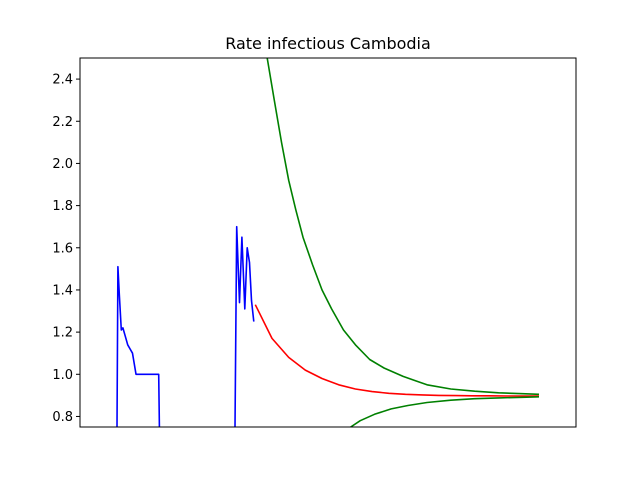 Image resolution: width=640 pixels, height=480 pixels. Describe the element at coordinates (62, 206) in the screenshot. I see `y-tick-label: 1.8` at that location.